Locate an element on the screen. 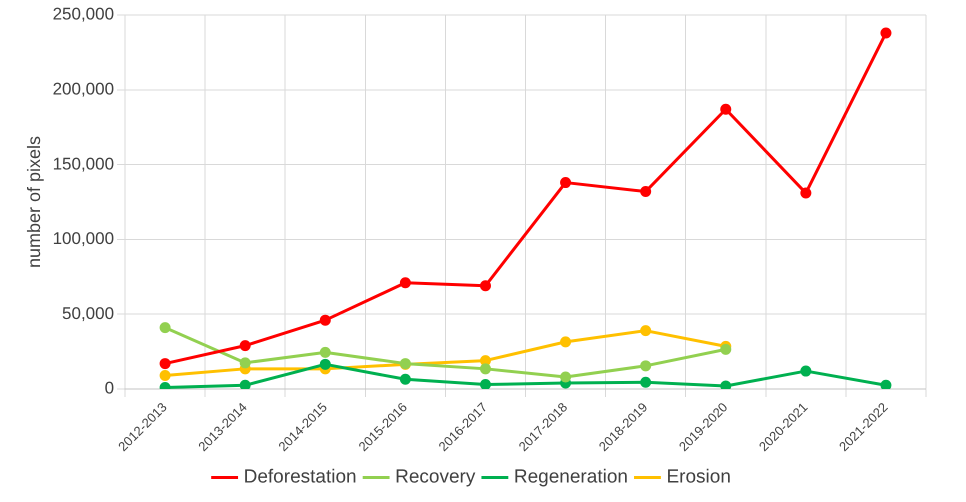 The image size is (966, 502). y-tick-label: 250,000 is located at coordinates (83, 14).